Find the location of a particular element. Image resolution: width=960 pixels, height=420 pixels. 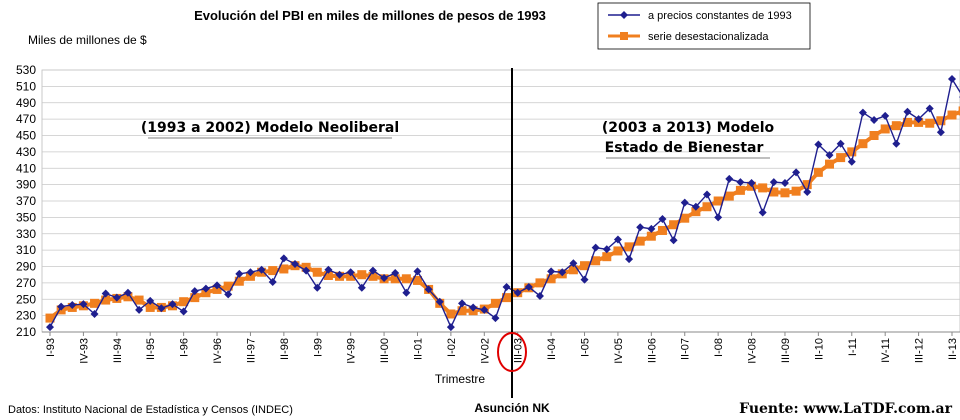

legend-marker-constant is located at coordinates (624, 15).